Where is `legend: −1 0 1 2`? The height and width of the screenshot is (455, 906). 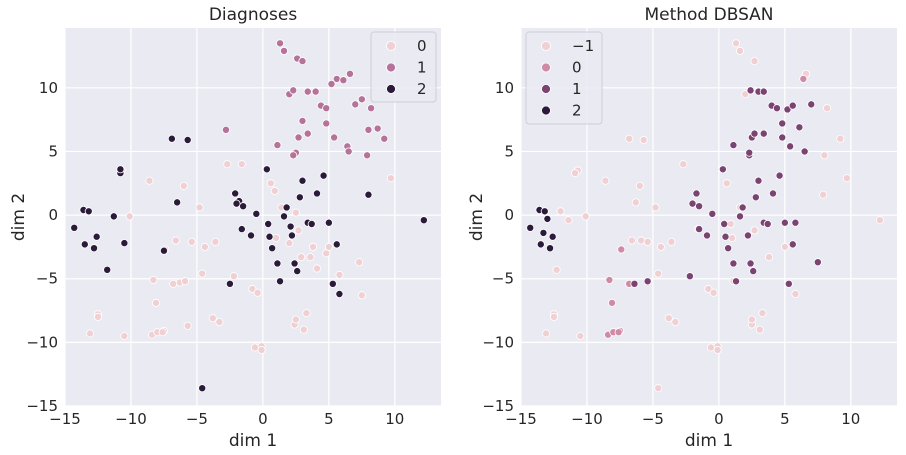
legend: −1 0 1 2 is located at coordinates (564, 78).